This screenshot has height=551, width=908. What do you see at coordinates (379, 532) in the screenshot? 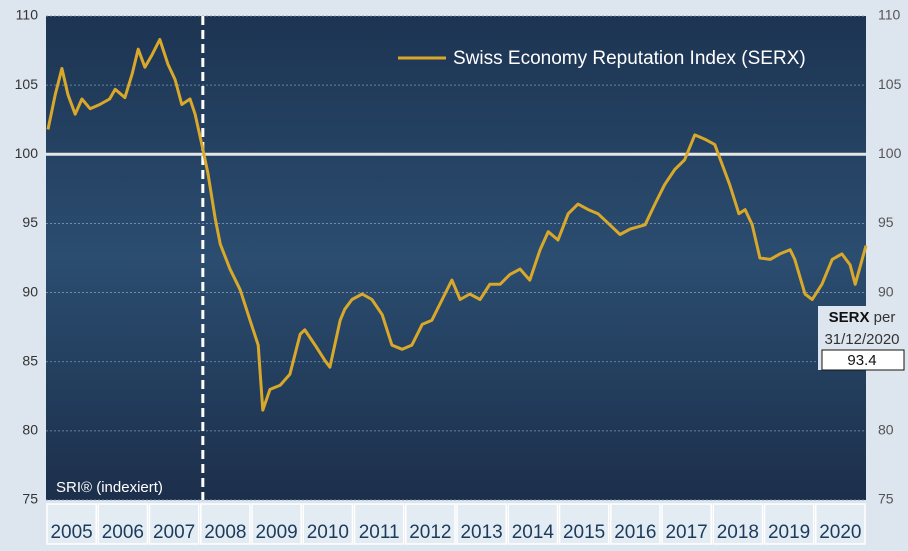
I see `x-tick-label: 2011` at bounding box center [379, 532].